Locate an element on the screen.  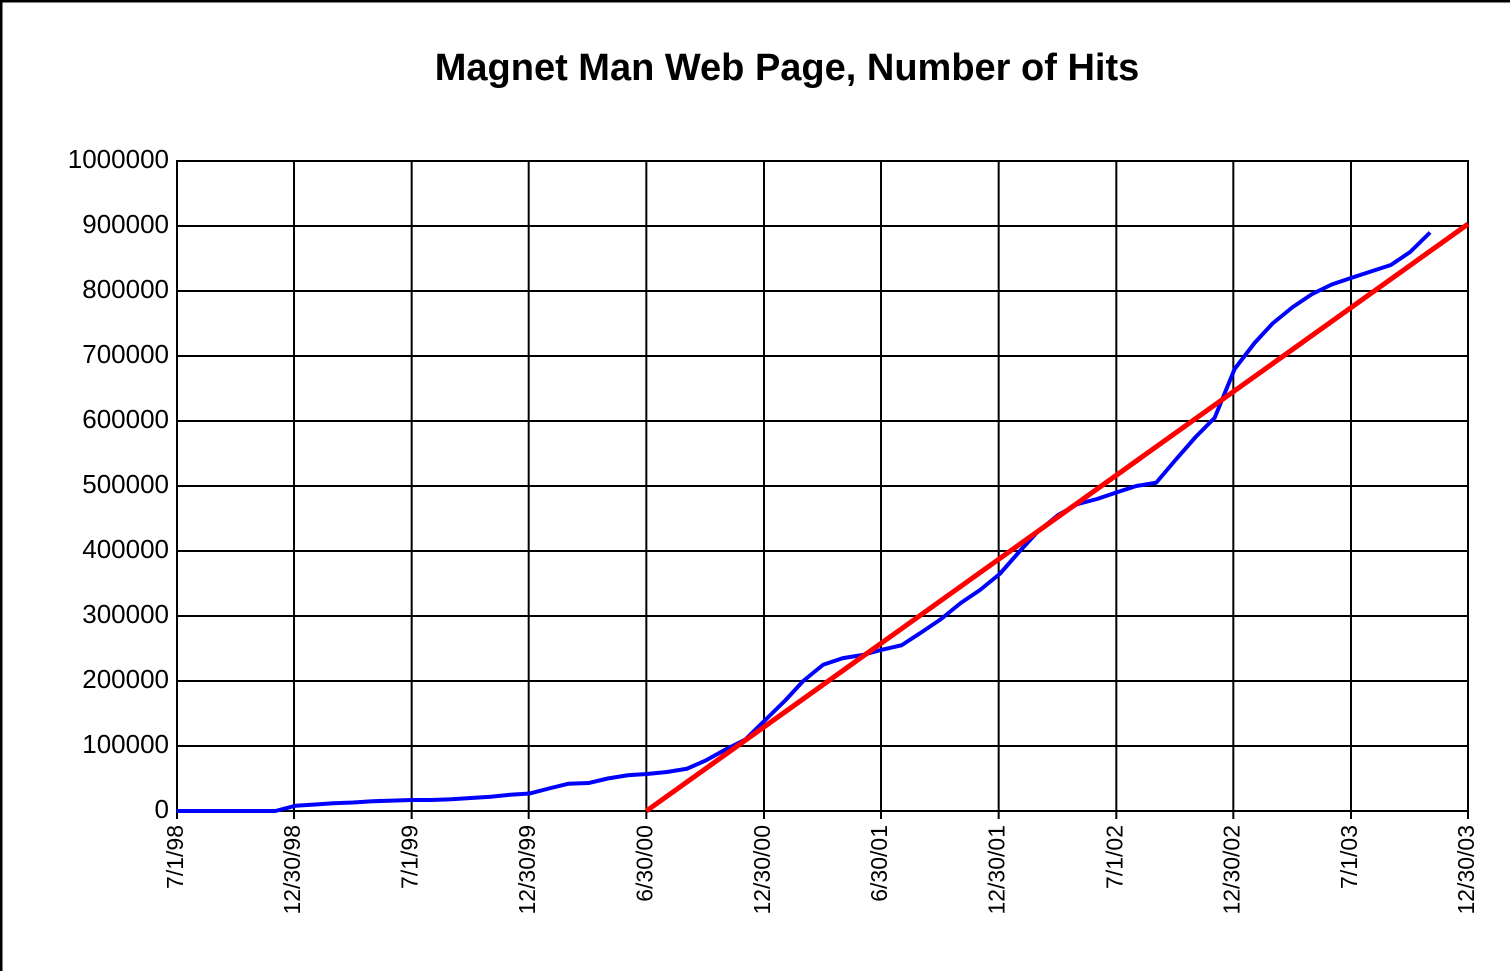
y-tick-label: 400000 is located at coordinates (125, 549).